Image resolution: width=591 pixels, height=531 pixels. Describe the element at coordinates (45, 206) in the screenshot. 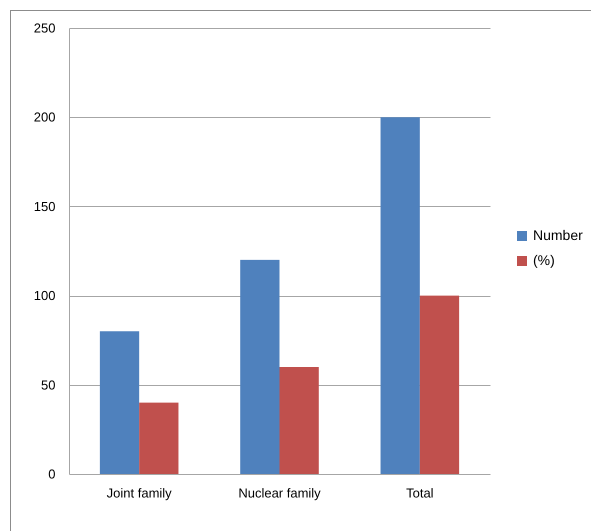

I see `y-tick-label: 150` at that location.